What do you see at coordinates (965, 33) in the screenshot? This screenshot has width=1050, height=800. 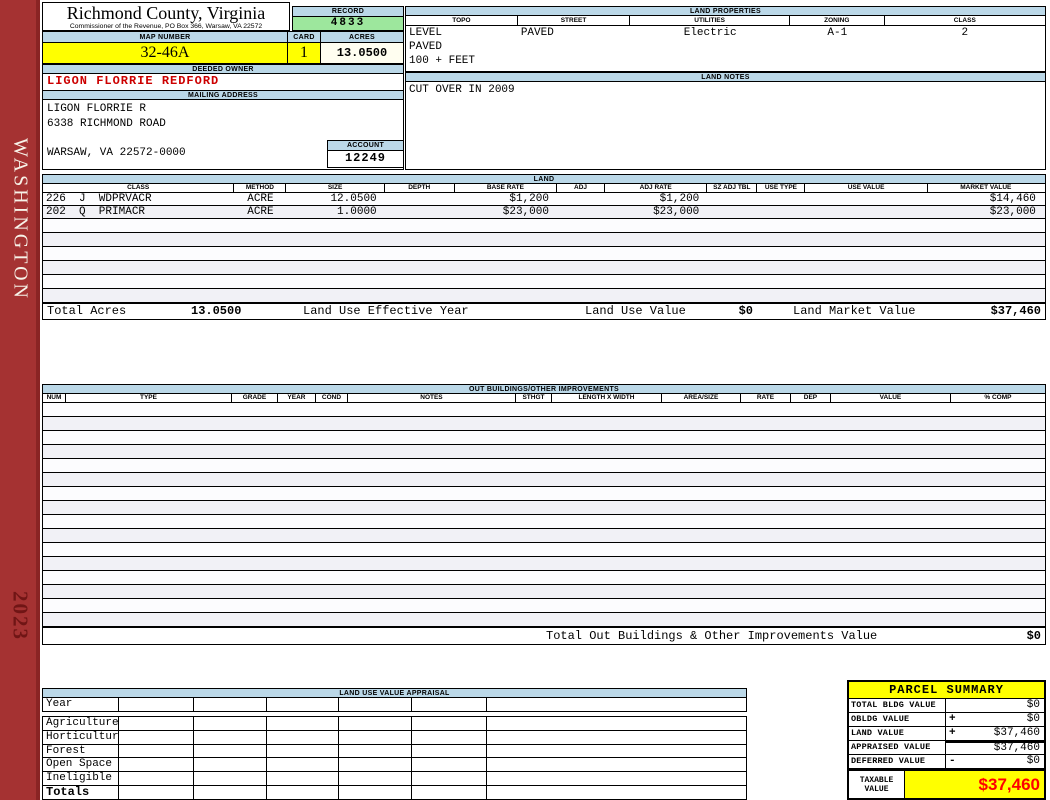 I see `land-properties-value: 2` at bounding box center [965, 33].